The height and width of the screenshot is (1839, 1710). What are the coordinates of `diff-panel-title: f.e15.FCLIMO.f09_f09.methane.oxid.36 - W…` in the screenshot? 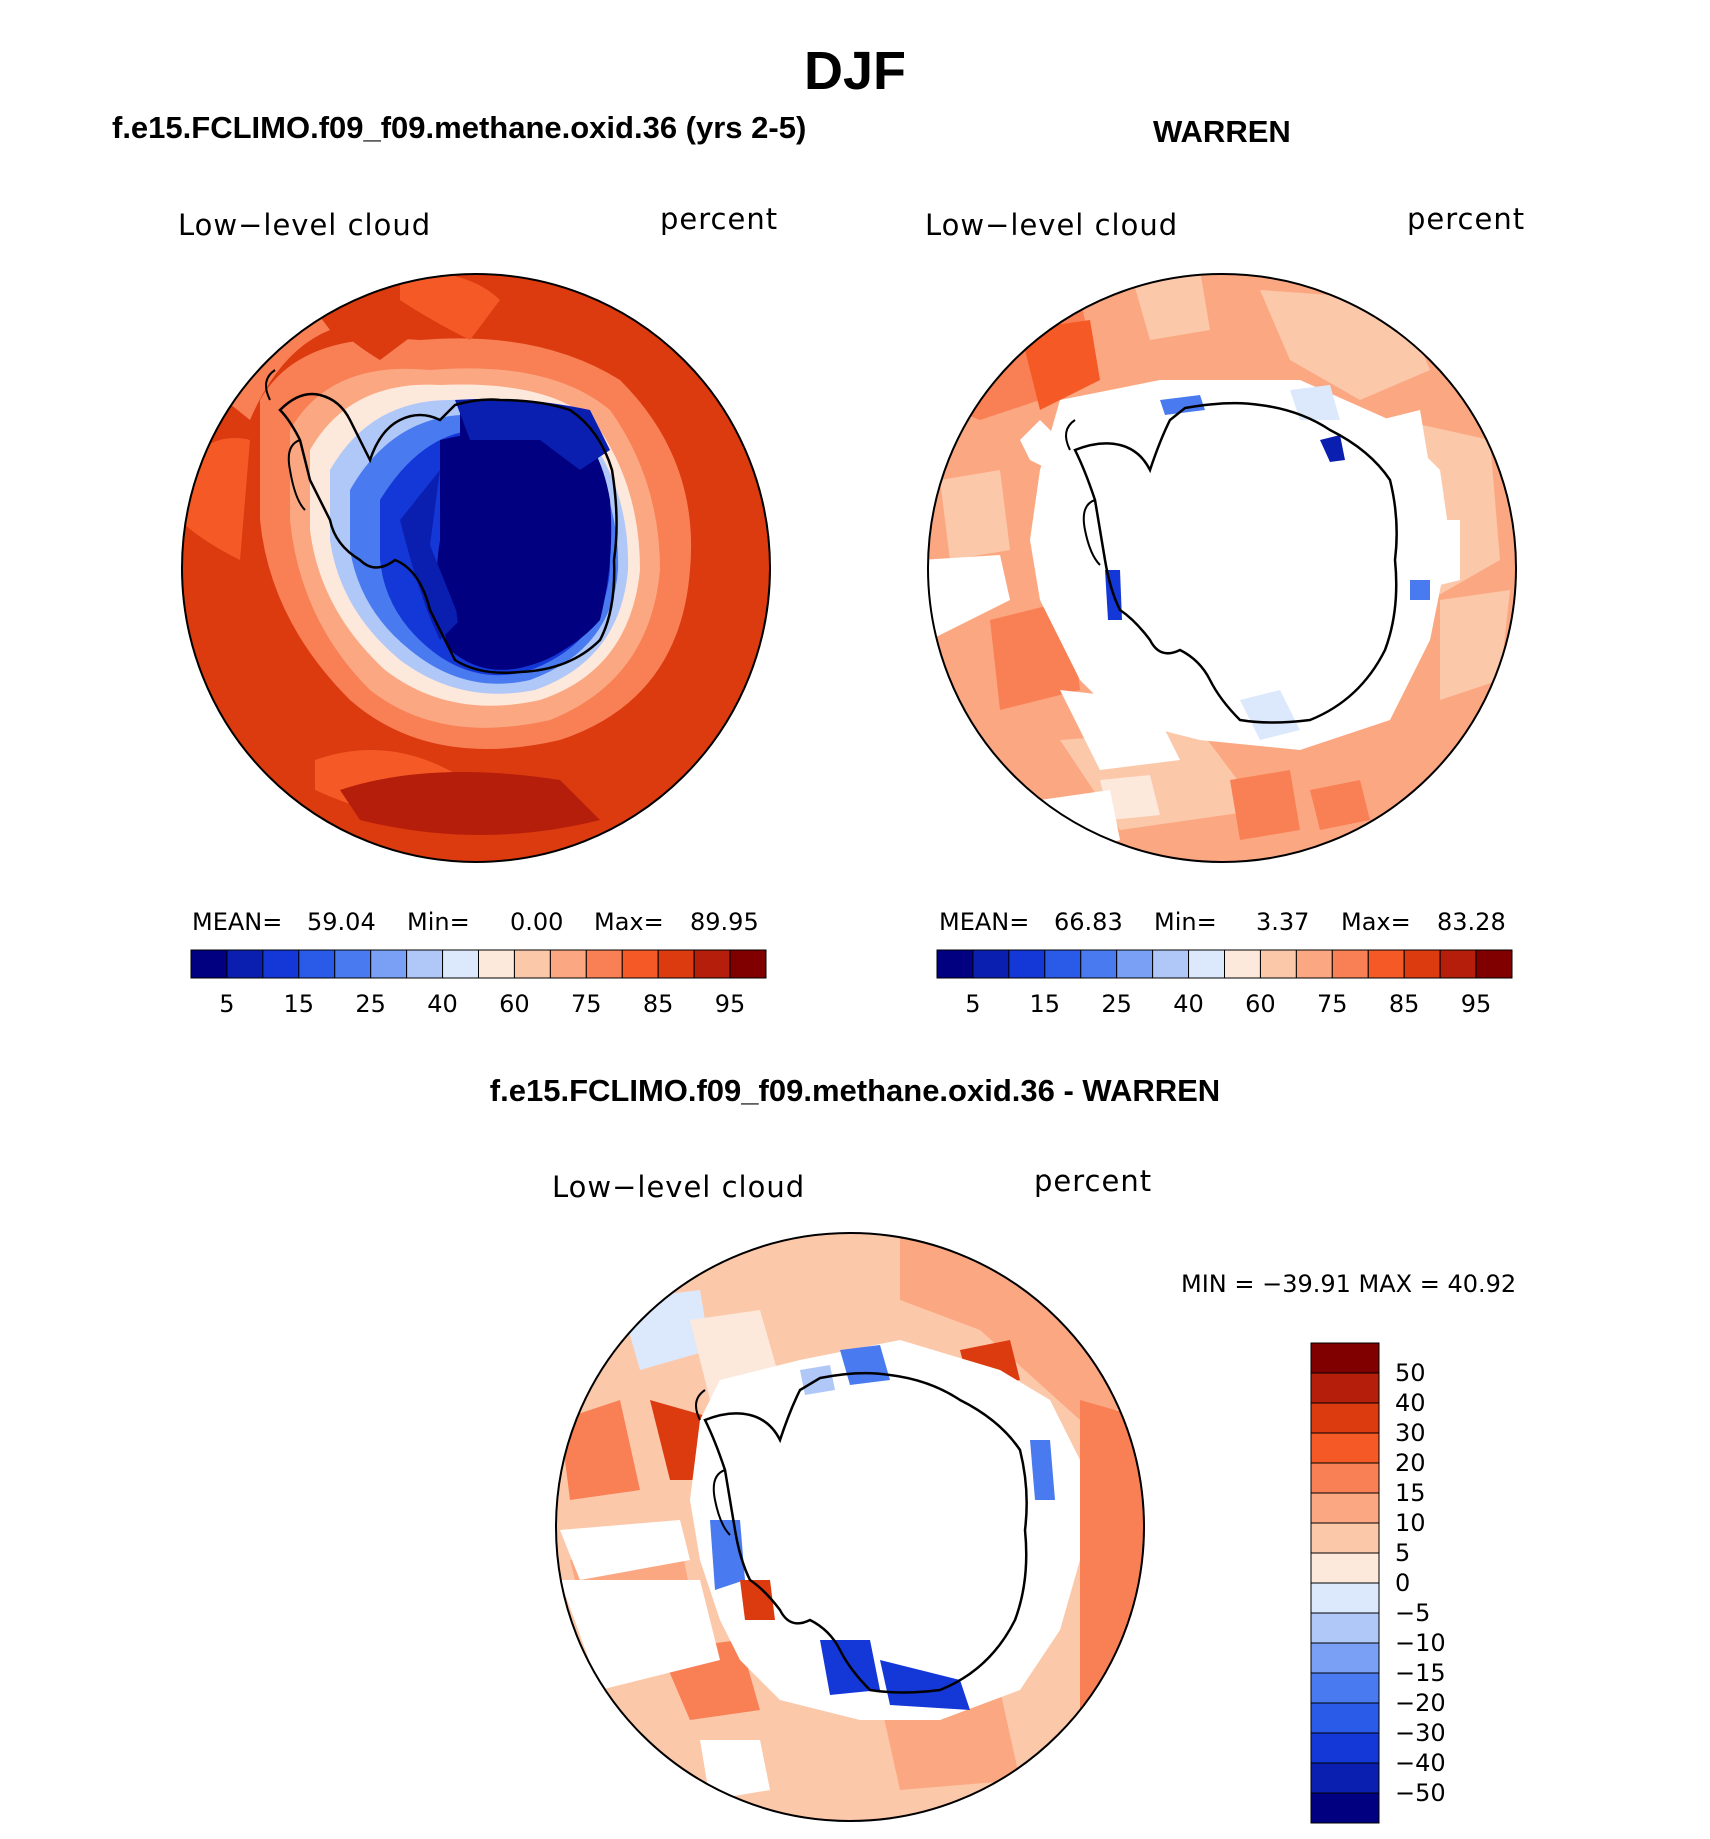 It's located at (855, 1090).